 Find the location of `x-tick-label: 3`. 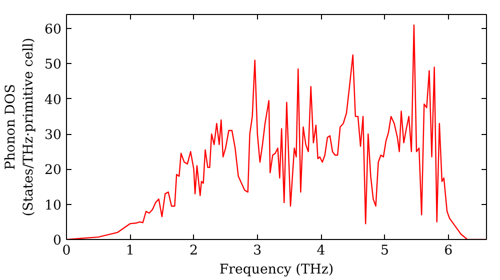

x-tick-label: 3 is located at coordinates (257, 251).